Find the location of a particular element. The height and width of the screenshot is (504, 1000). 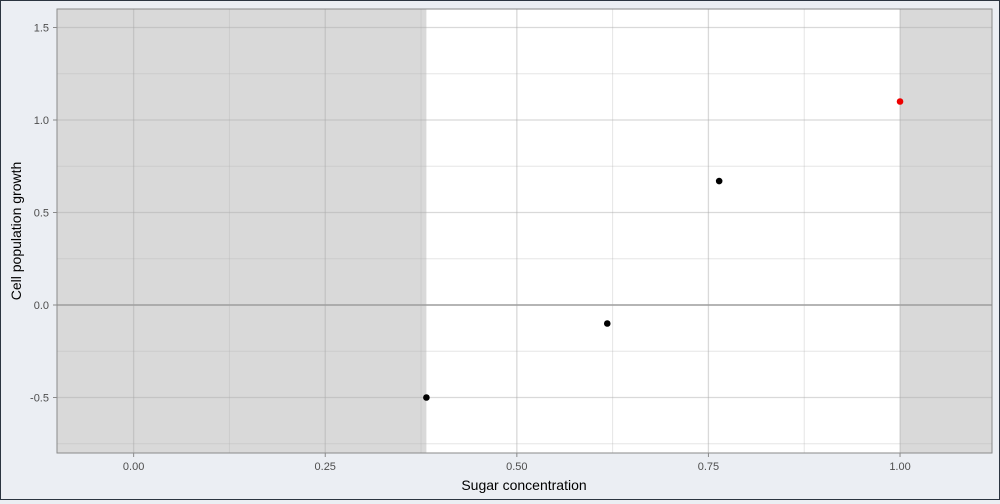

y-tick-label-2: 0.5 is located at coordinates (41, 214).